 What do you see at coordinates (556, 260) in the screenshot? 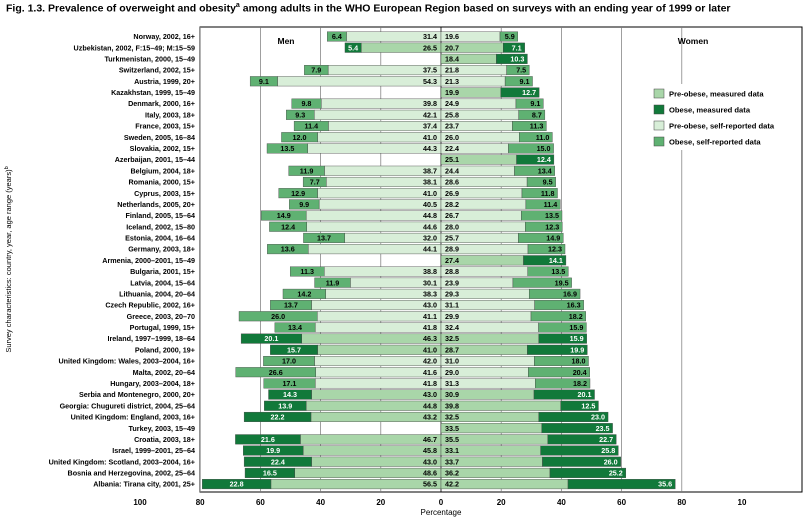
I see `value-label-women-obese: 14.1` at bounding box center [556, 260].